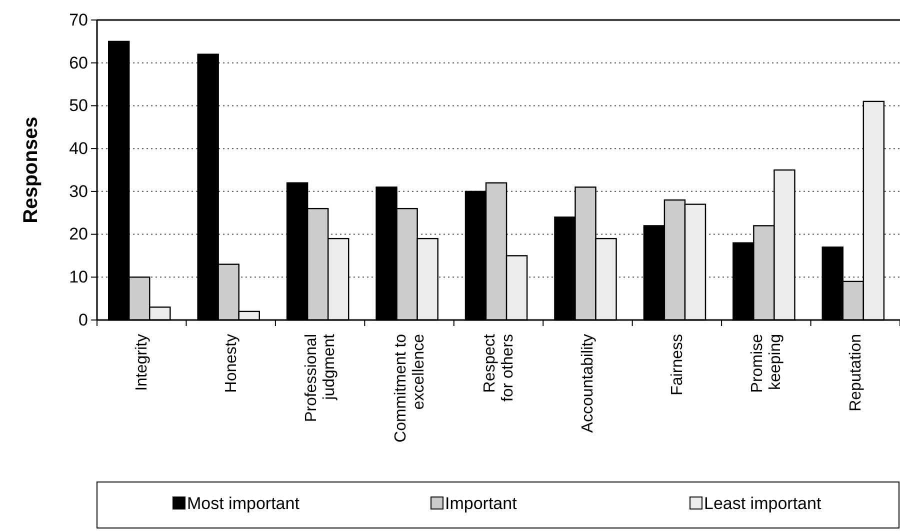  I want to click on y-tick-label: 40, so click(78, 148).